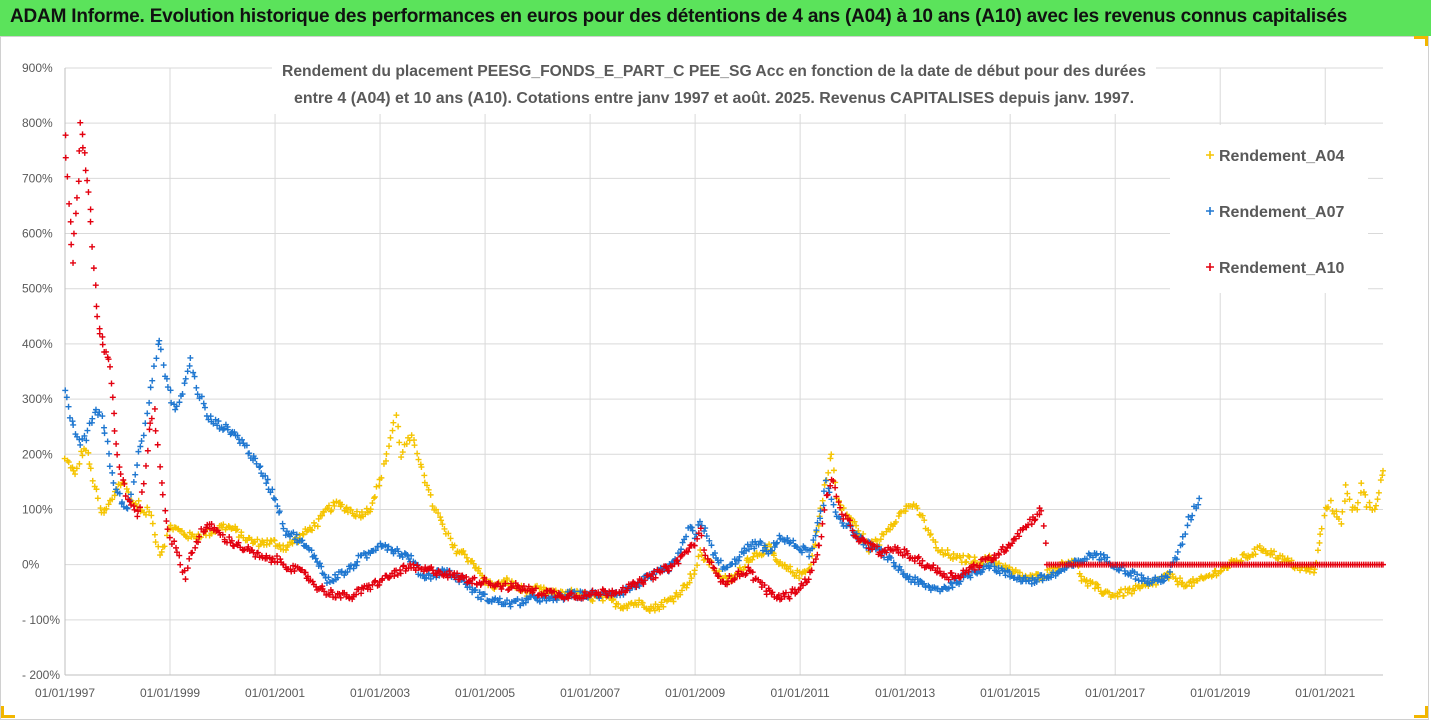  What do you see at coordinates (1381, 564) in the screenshot?
I see `point-rendement-a10-flat` at bounding box center [1381, 564].